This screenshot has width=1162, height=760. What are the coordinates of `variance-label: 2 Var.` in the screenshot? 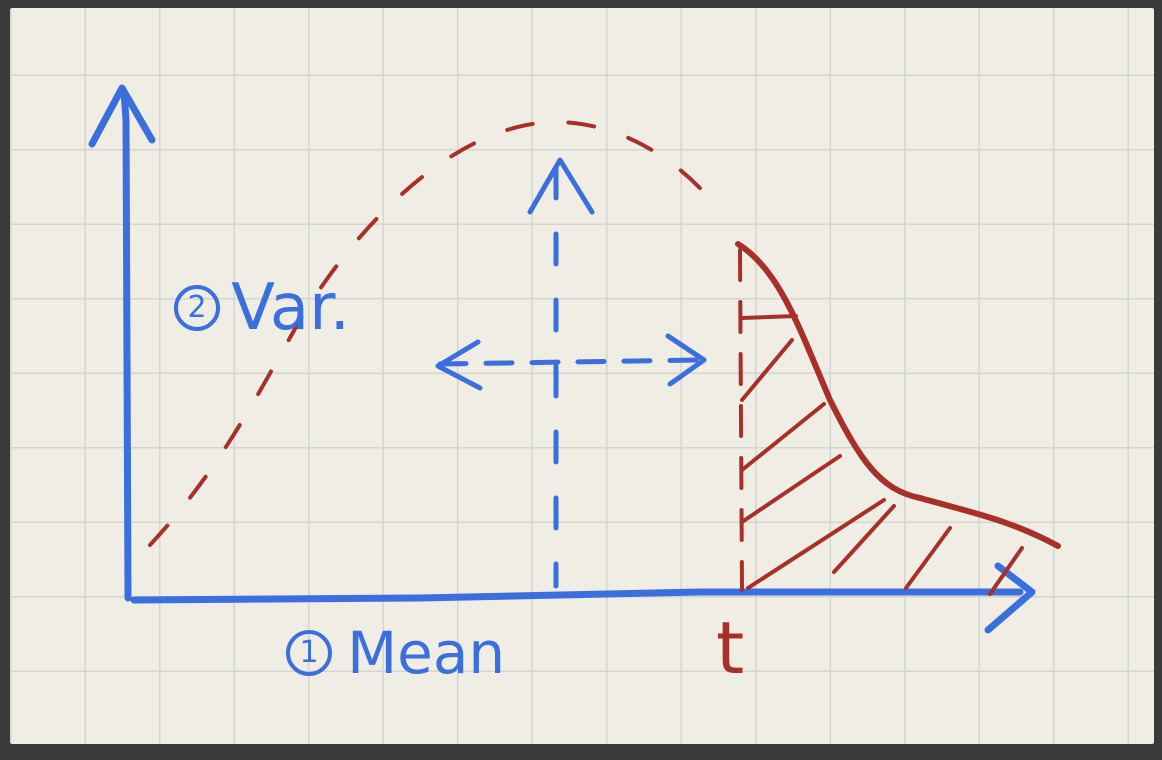 It's located at (262, 308).